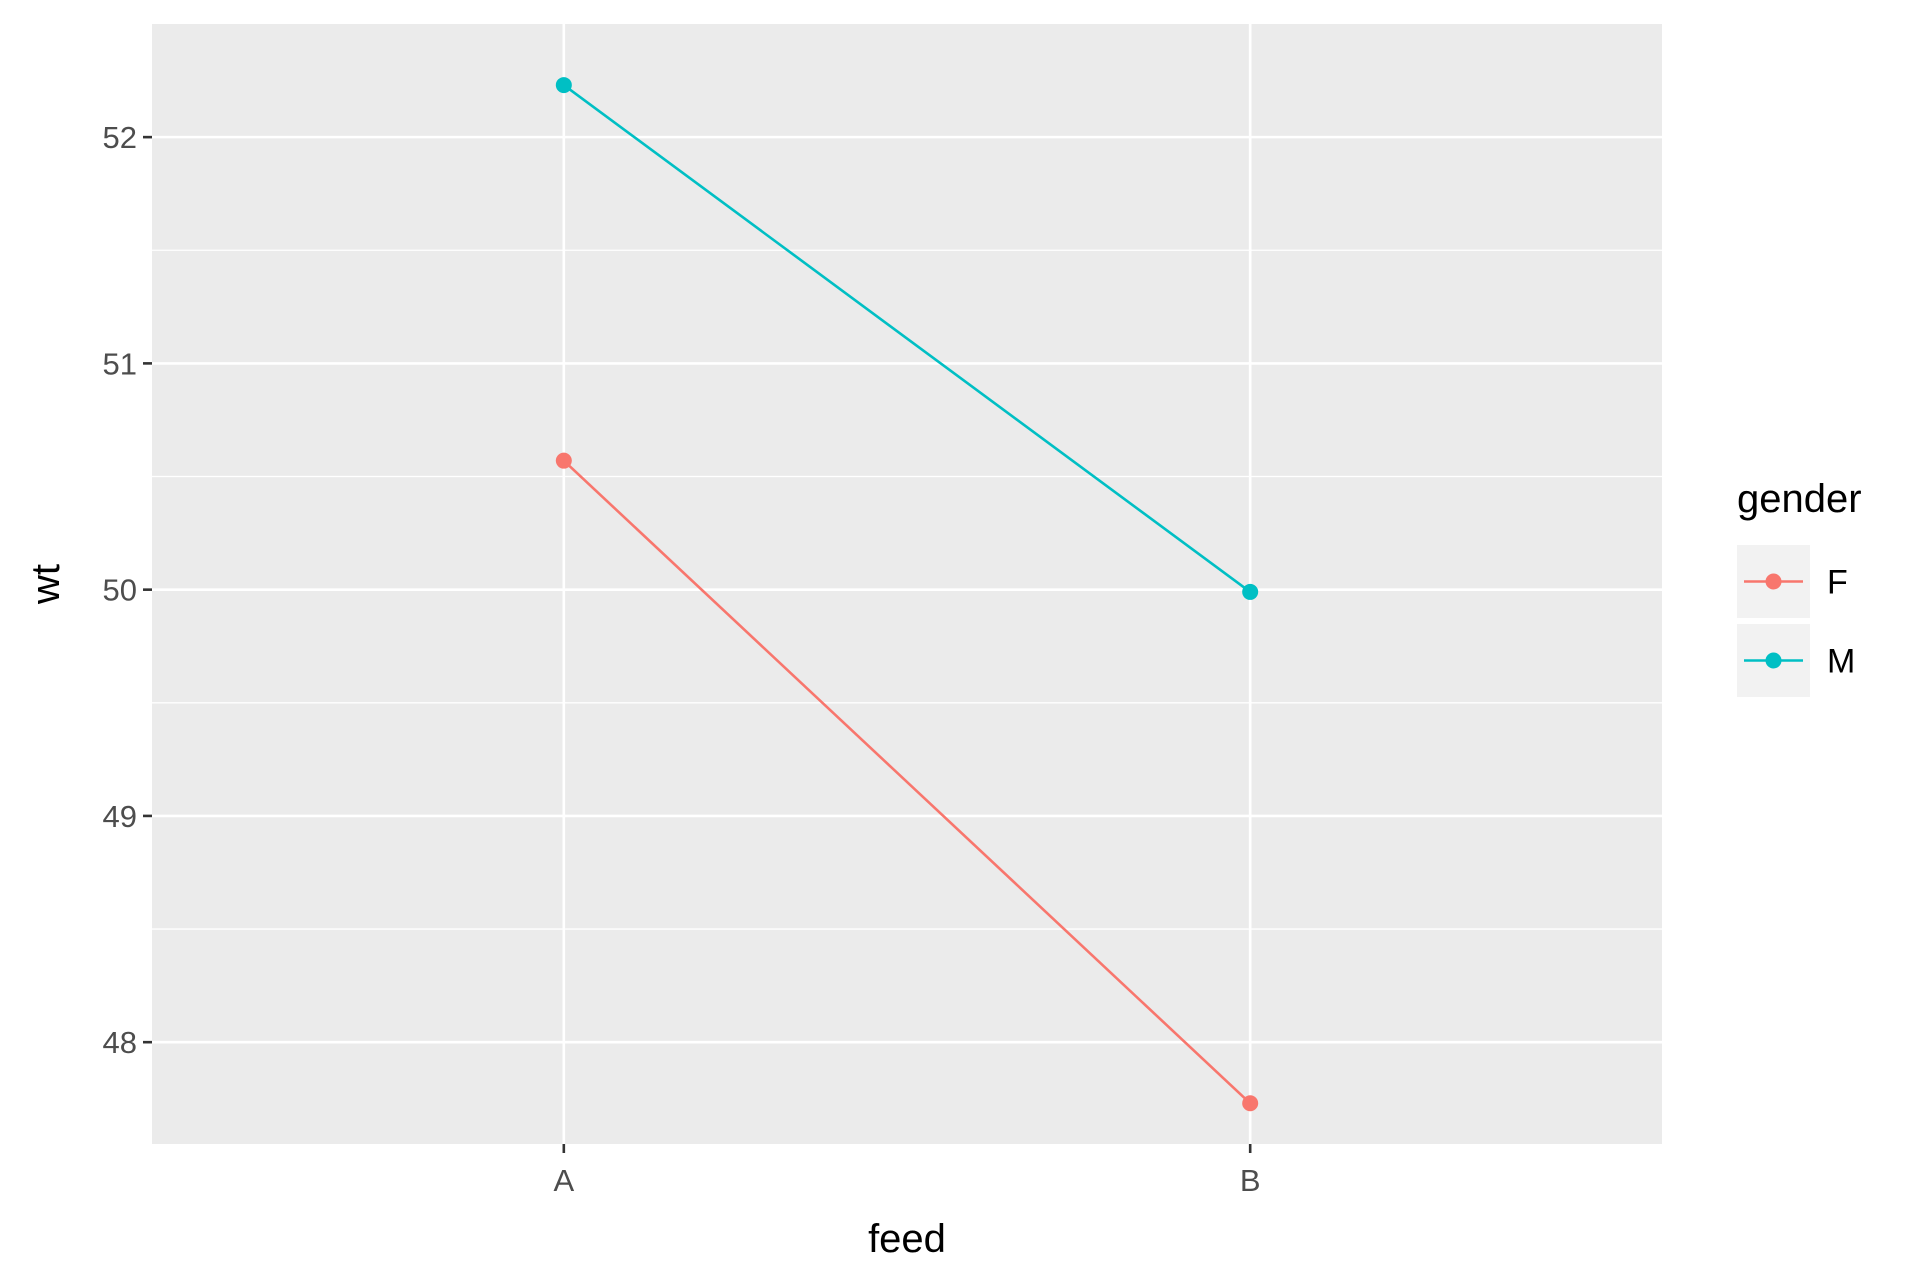 This screenshot has height=1280, width=1920. I want to click on y-axis: 48 49 50 51 52, so click(127, 590).